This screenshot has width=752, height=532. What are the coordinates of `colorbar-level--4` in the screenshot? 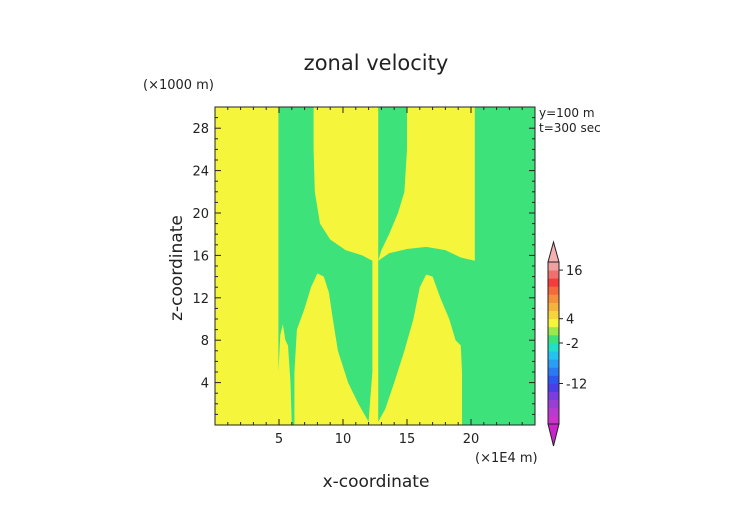 It's located at (553, 355).